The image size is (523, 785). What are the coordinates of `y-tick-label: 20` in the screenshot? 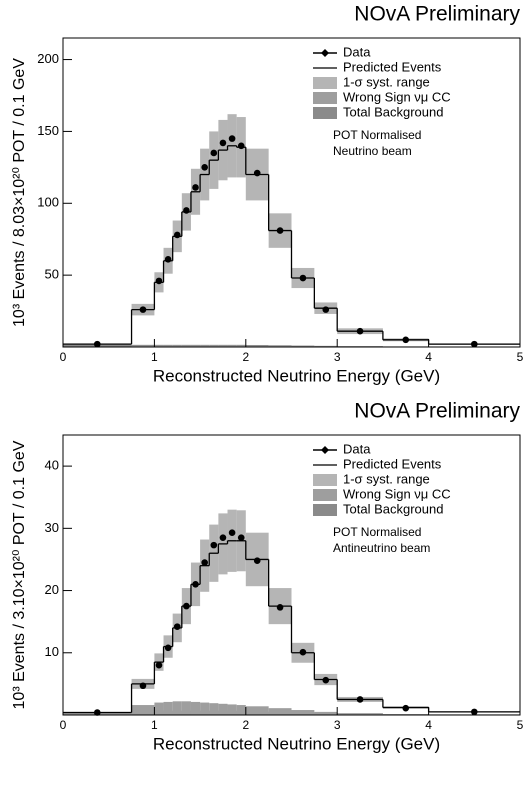 It's located at (52, 589).